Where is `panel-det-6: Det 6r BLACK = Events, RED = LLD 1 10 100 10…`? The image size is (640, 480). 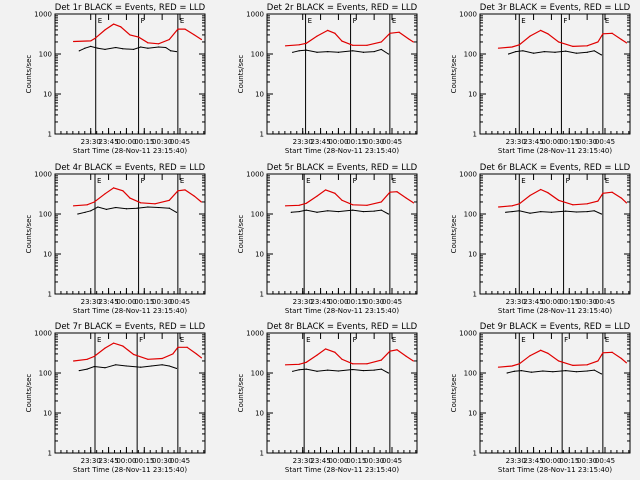
panel-det-6: Det 6r BLACK = Events, RED = LLD 1 10 100 10… is located at coordinates (540, 239).